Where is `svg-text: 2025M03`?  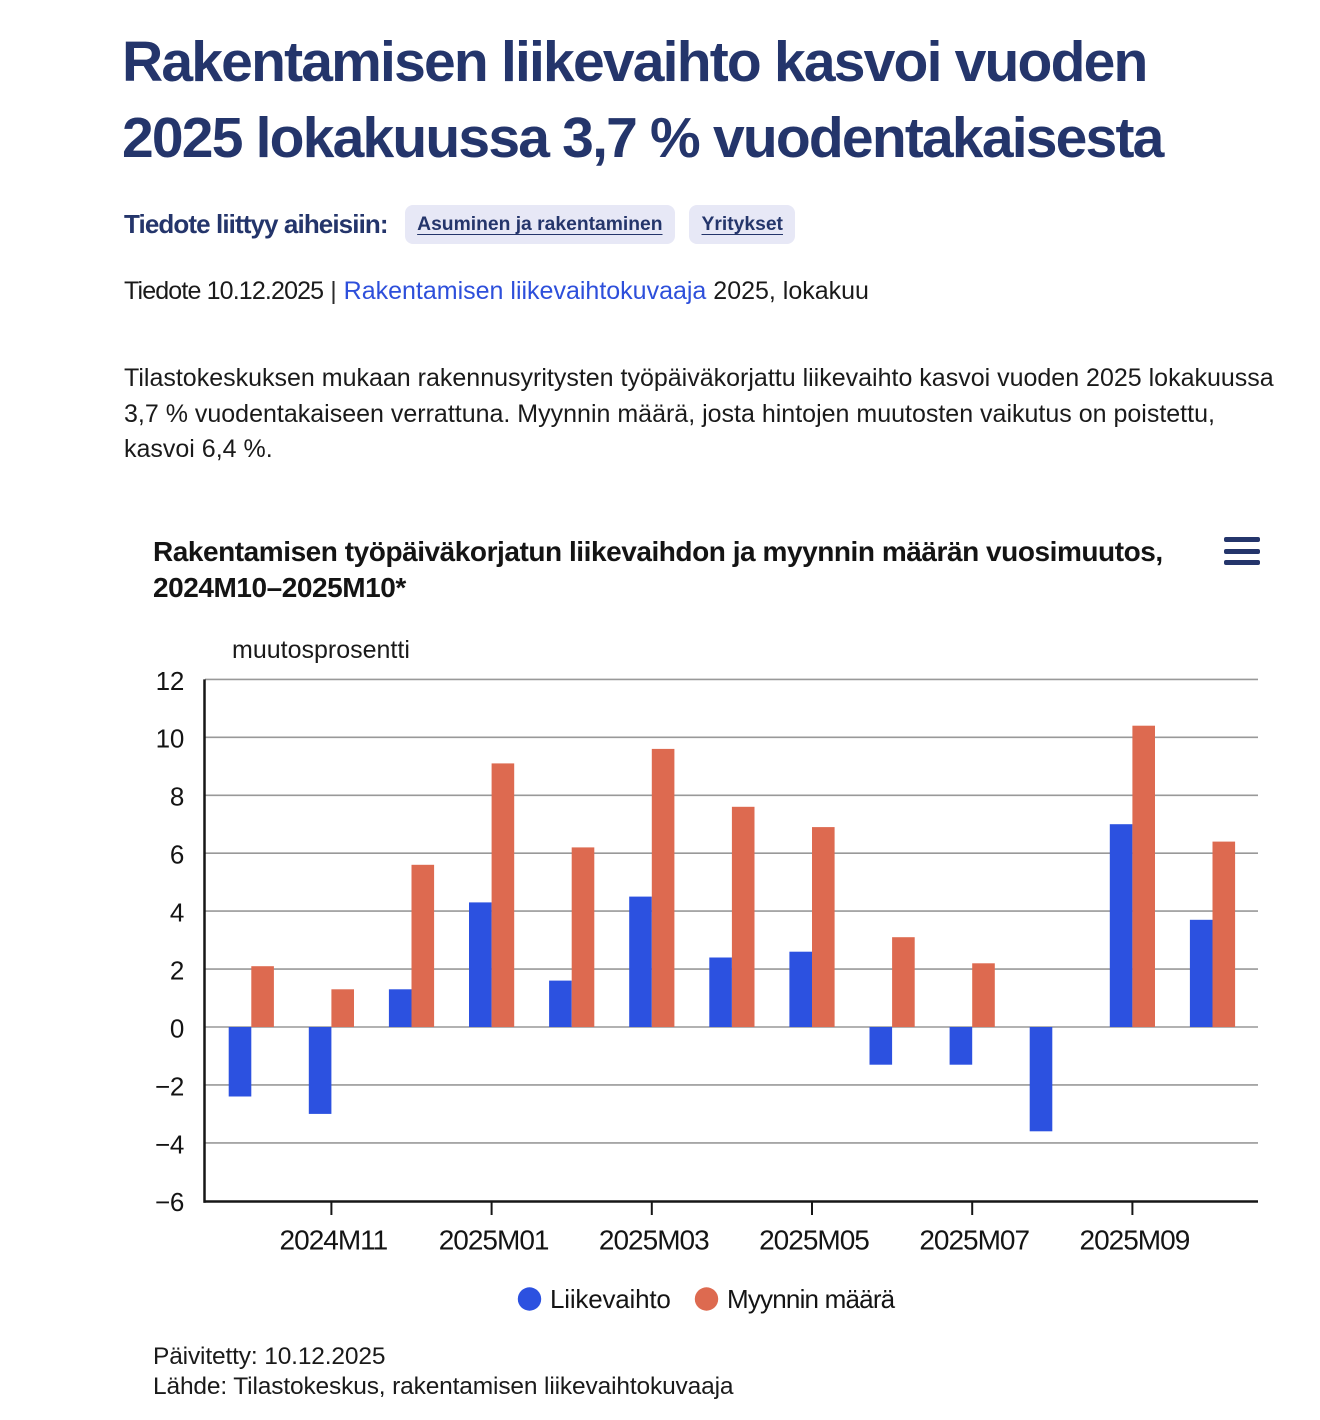 svg-text: 2025M03 is located at coordinates (654, 1240).